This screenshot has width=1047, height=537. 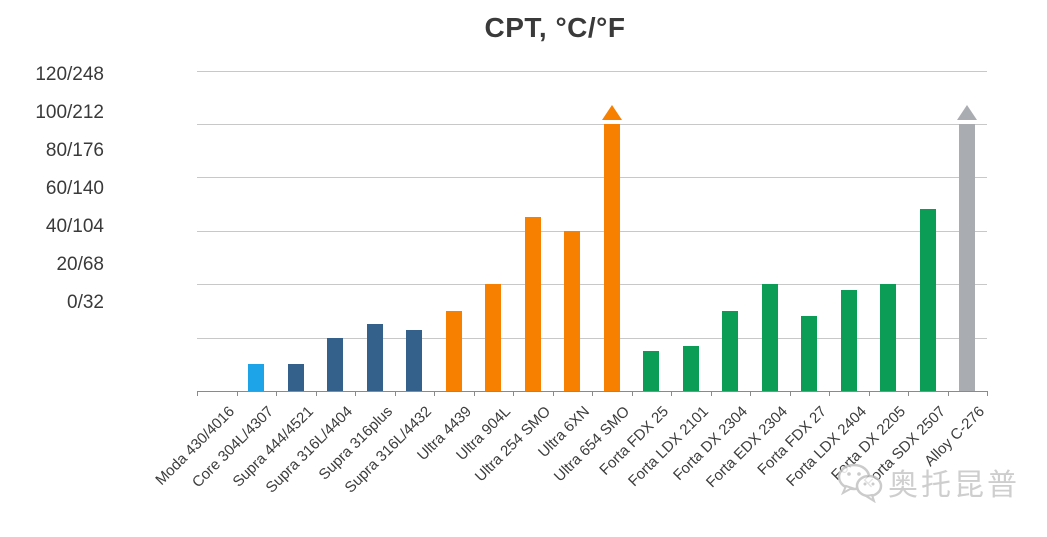 What do you see at coordinates (860, 483) in the screenshot?
I see `wechat-logo-icon` at bounding box center [860, 483].